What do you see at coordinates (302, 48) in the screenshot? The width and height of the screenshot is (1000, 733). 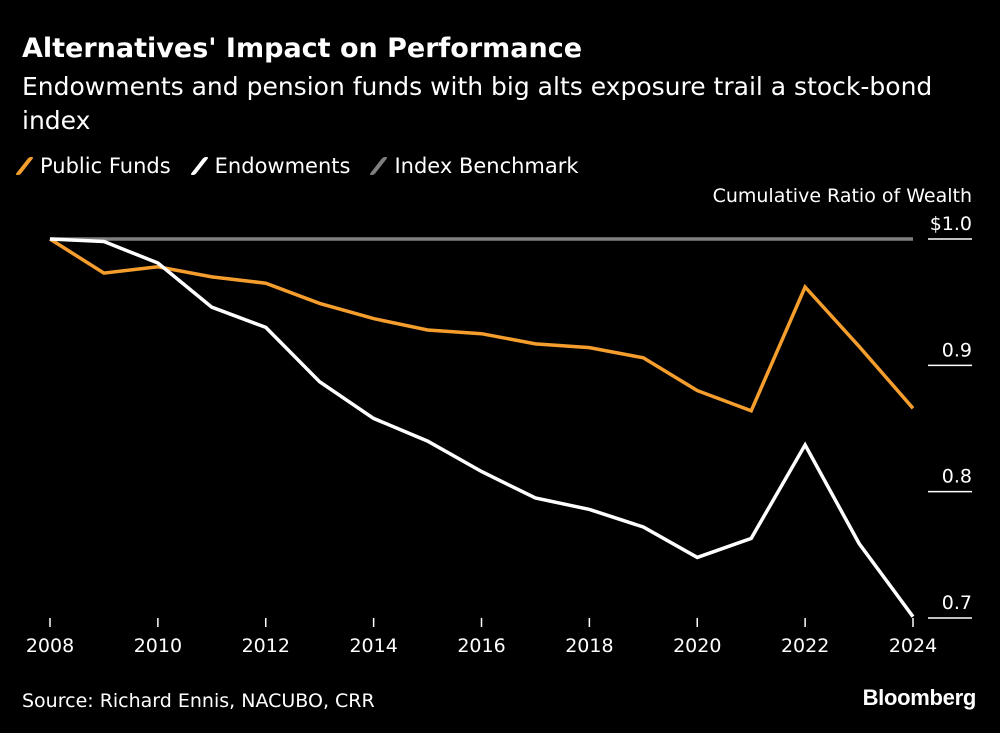 I see `chart-title: Alternatives' Impact on Performance` at bounding box center [302, 48].